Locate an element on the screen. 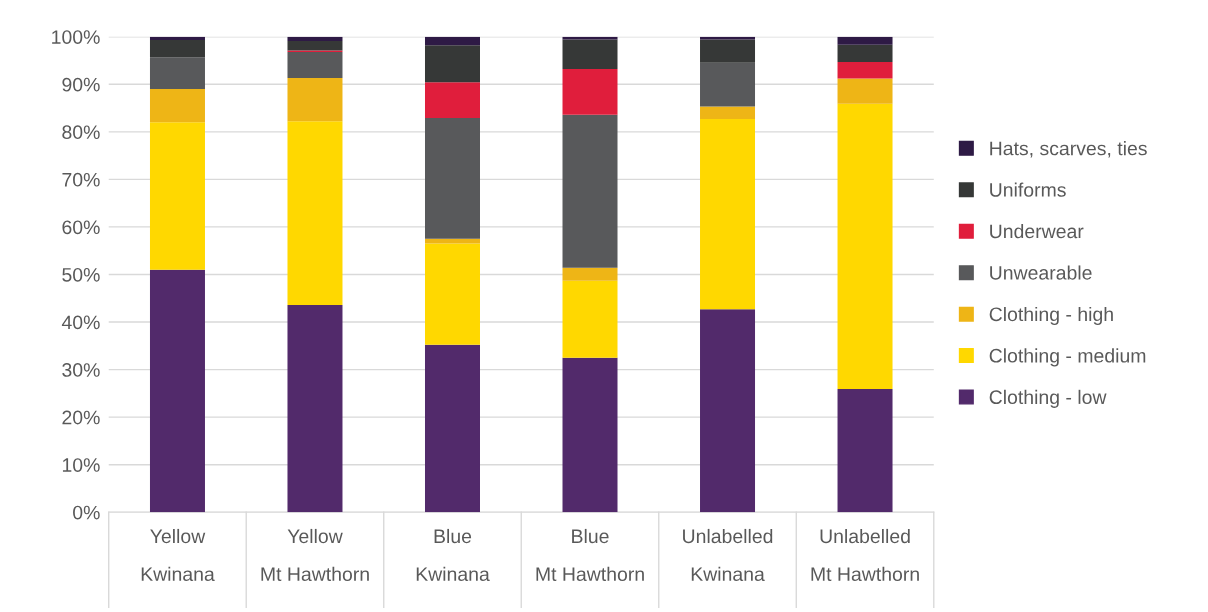 This screenshot has width=1208, height=612. y-tick-label: 100% is located at coordinates (76, 37).